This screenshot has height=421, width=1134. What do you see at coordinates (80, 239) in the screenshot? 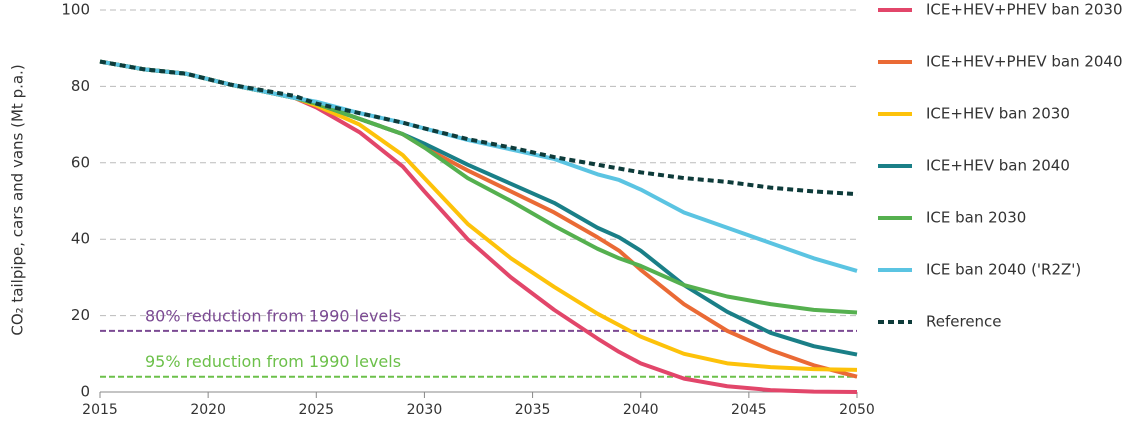
I see `y-tick-label: 40` at bounding box center [80, 239].